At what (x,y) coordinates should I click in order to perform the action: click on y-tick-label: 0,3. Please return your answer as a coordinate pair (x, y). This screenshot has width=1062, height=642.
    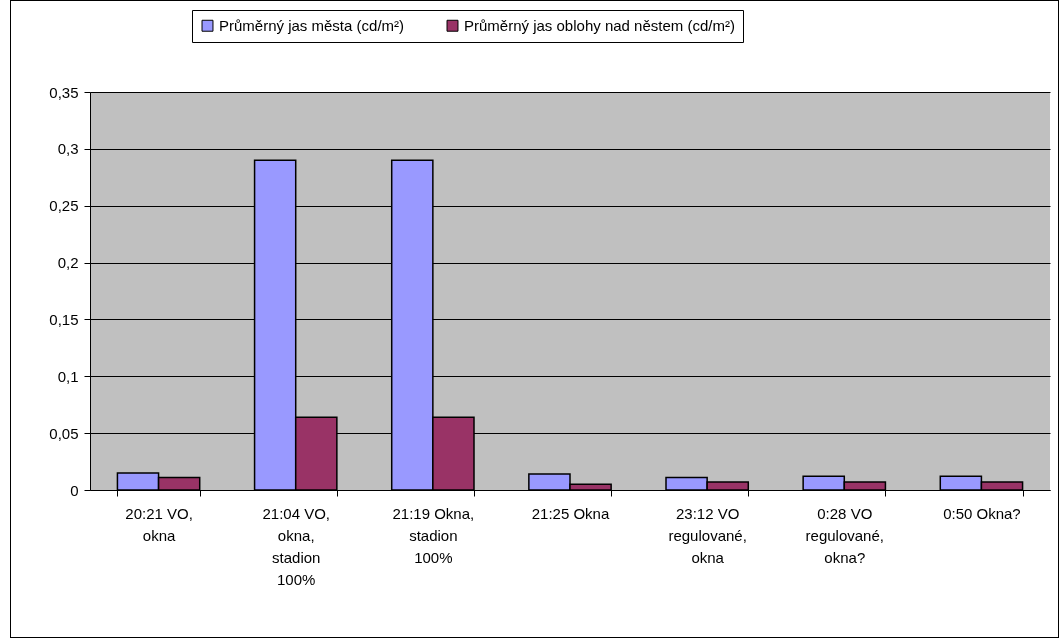
    Looking at the image, I should click on (68, 149).